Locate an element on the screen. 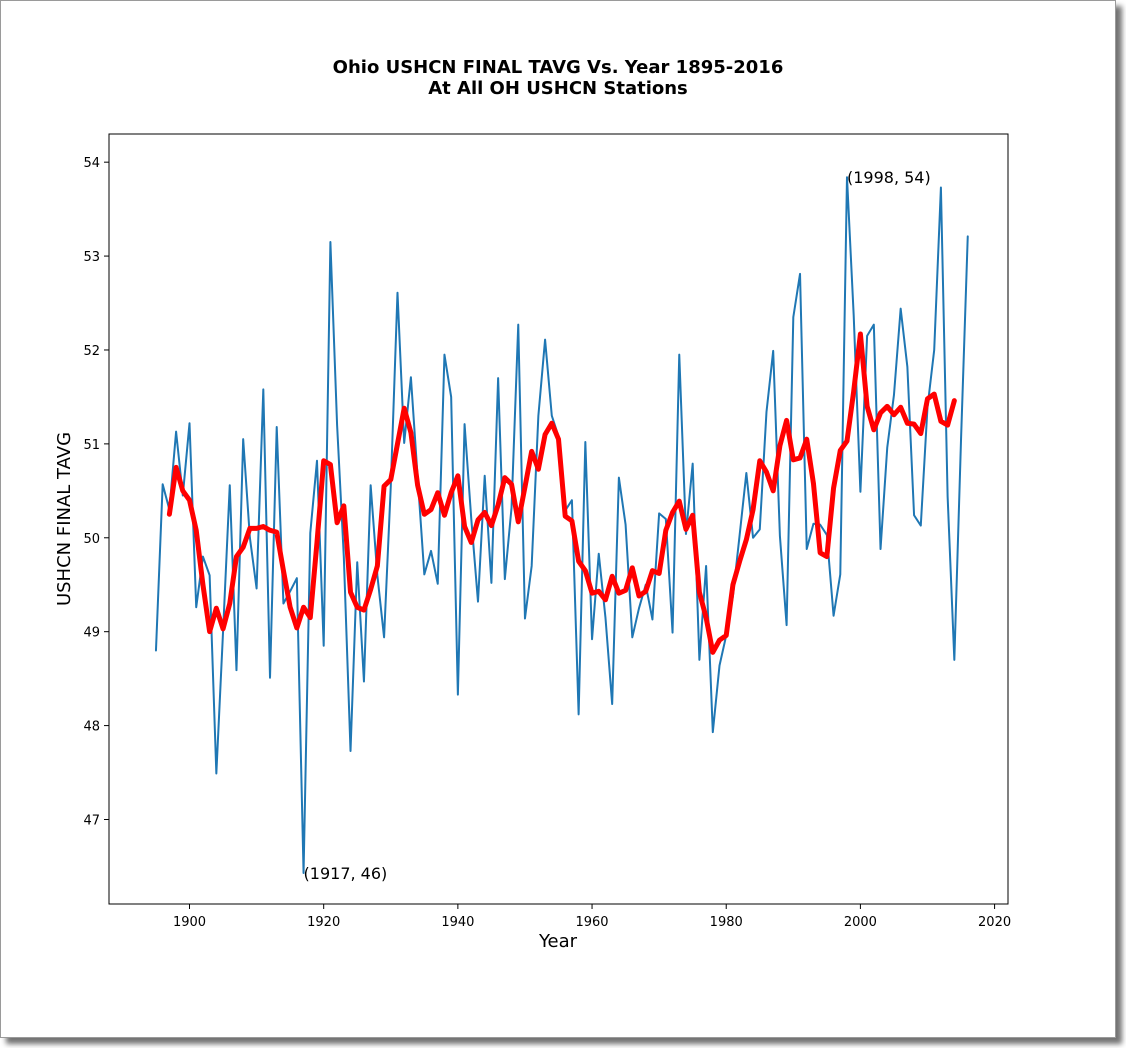 The image size is (1126, 1048). y-tick-label: 52 is located at coordinates (91, 351).